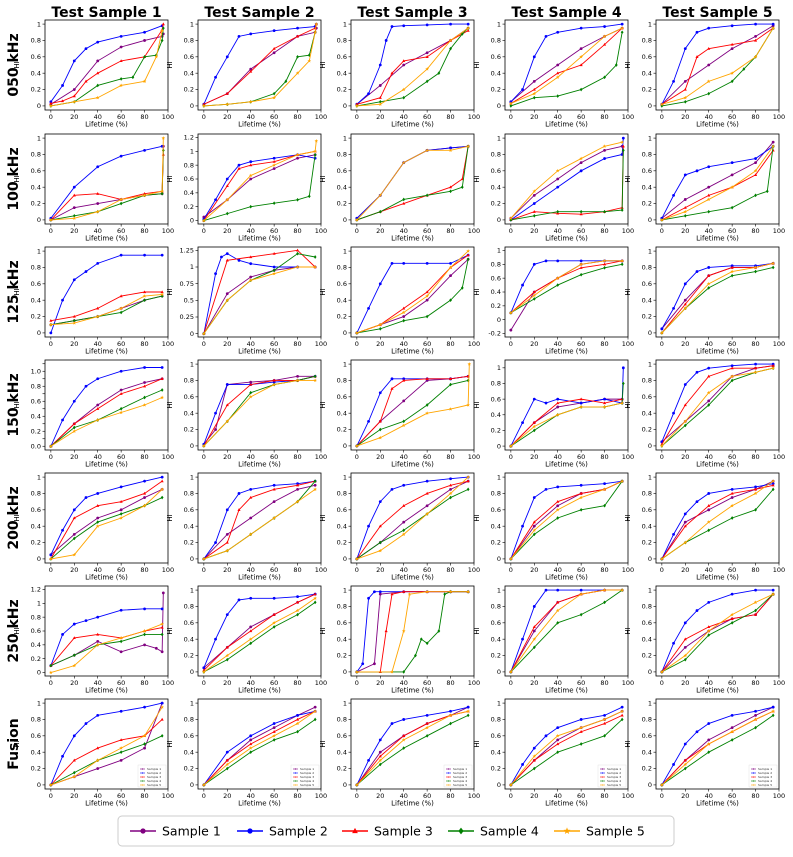 The width and height of the screenshot is (793, 857). What do you see at coordinates (189, 138) in the screenshot?
I see `y-tick-label: 1.2` at bounding box center [189, 138].